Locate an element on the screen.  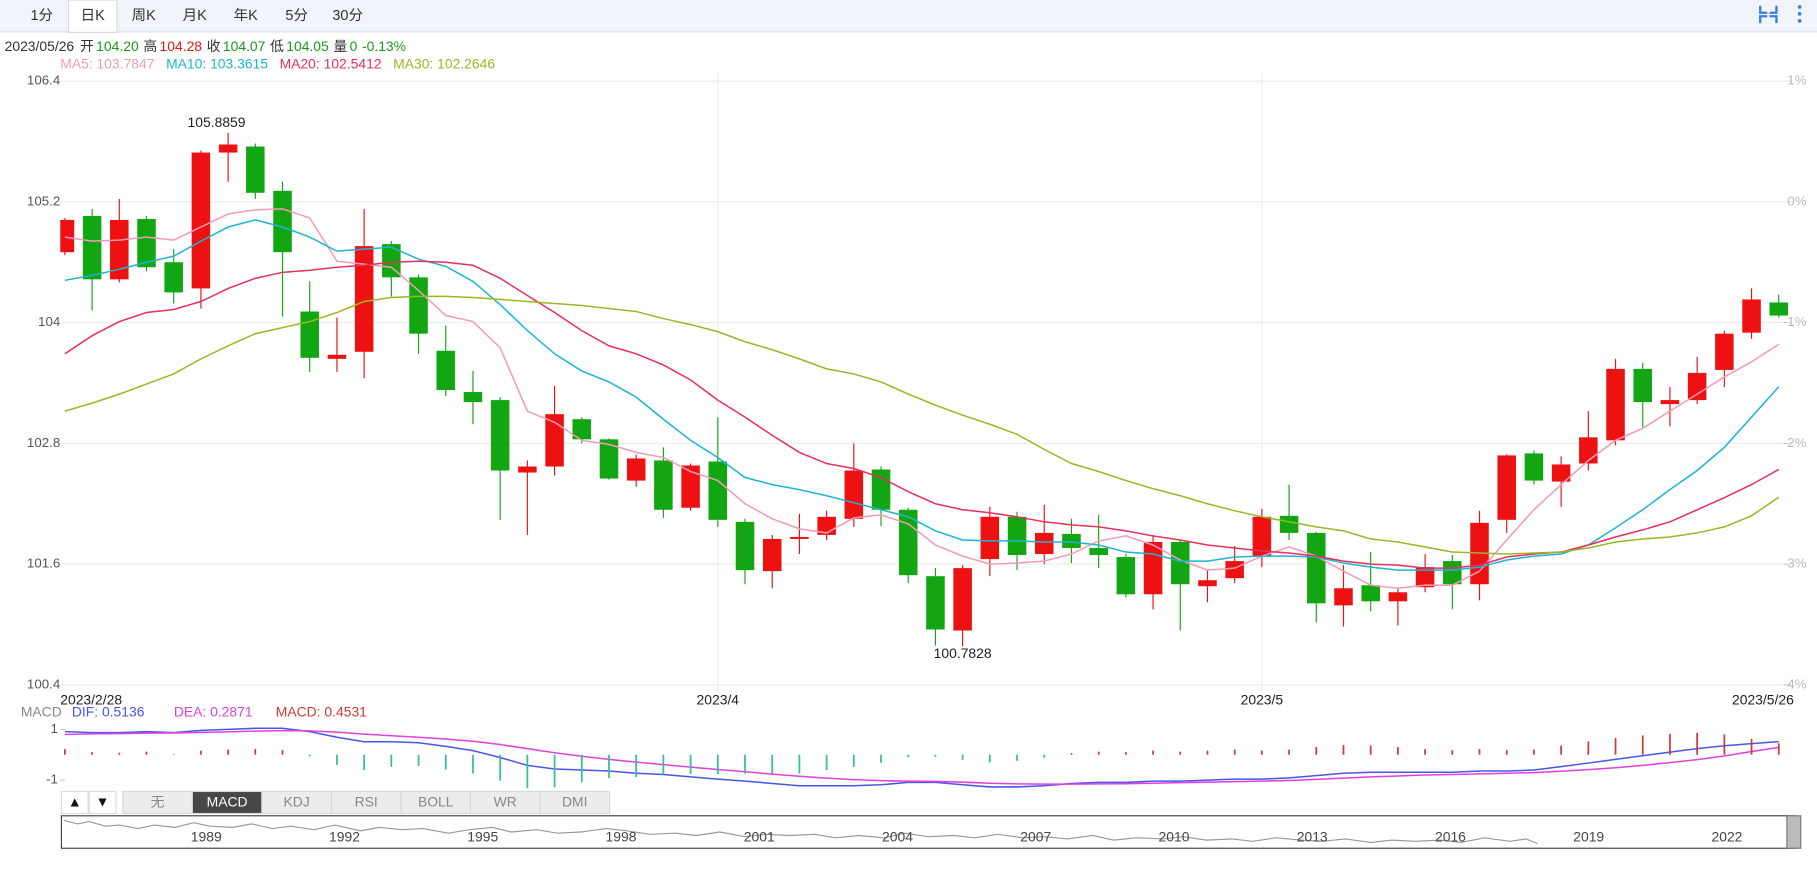
y2-tick-label: -1% is located at coordinates (1795, 321).